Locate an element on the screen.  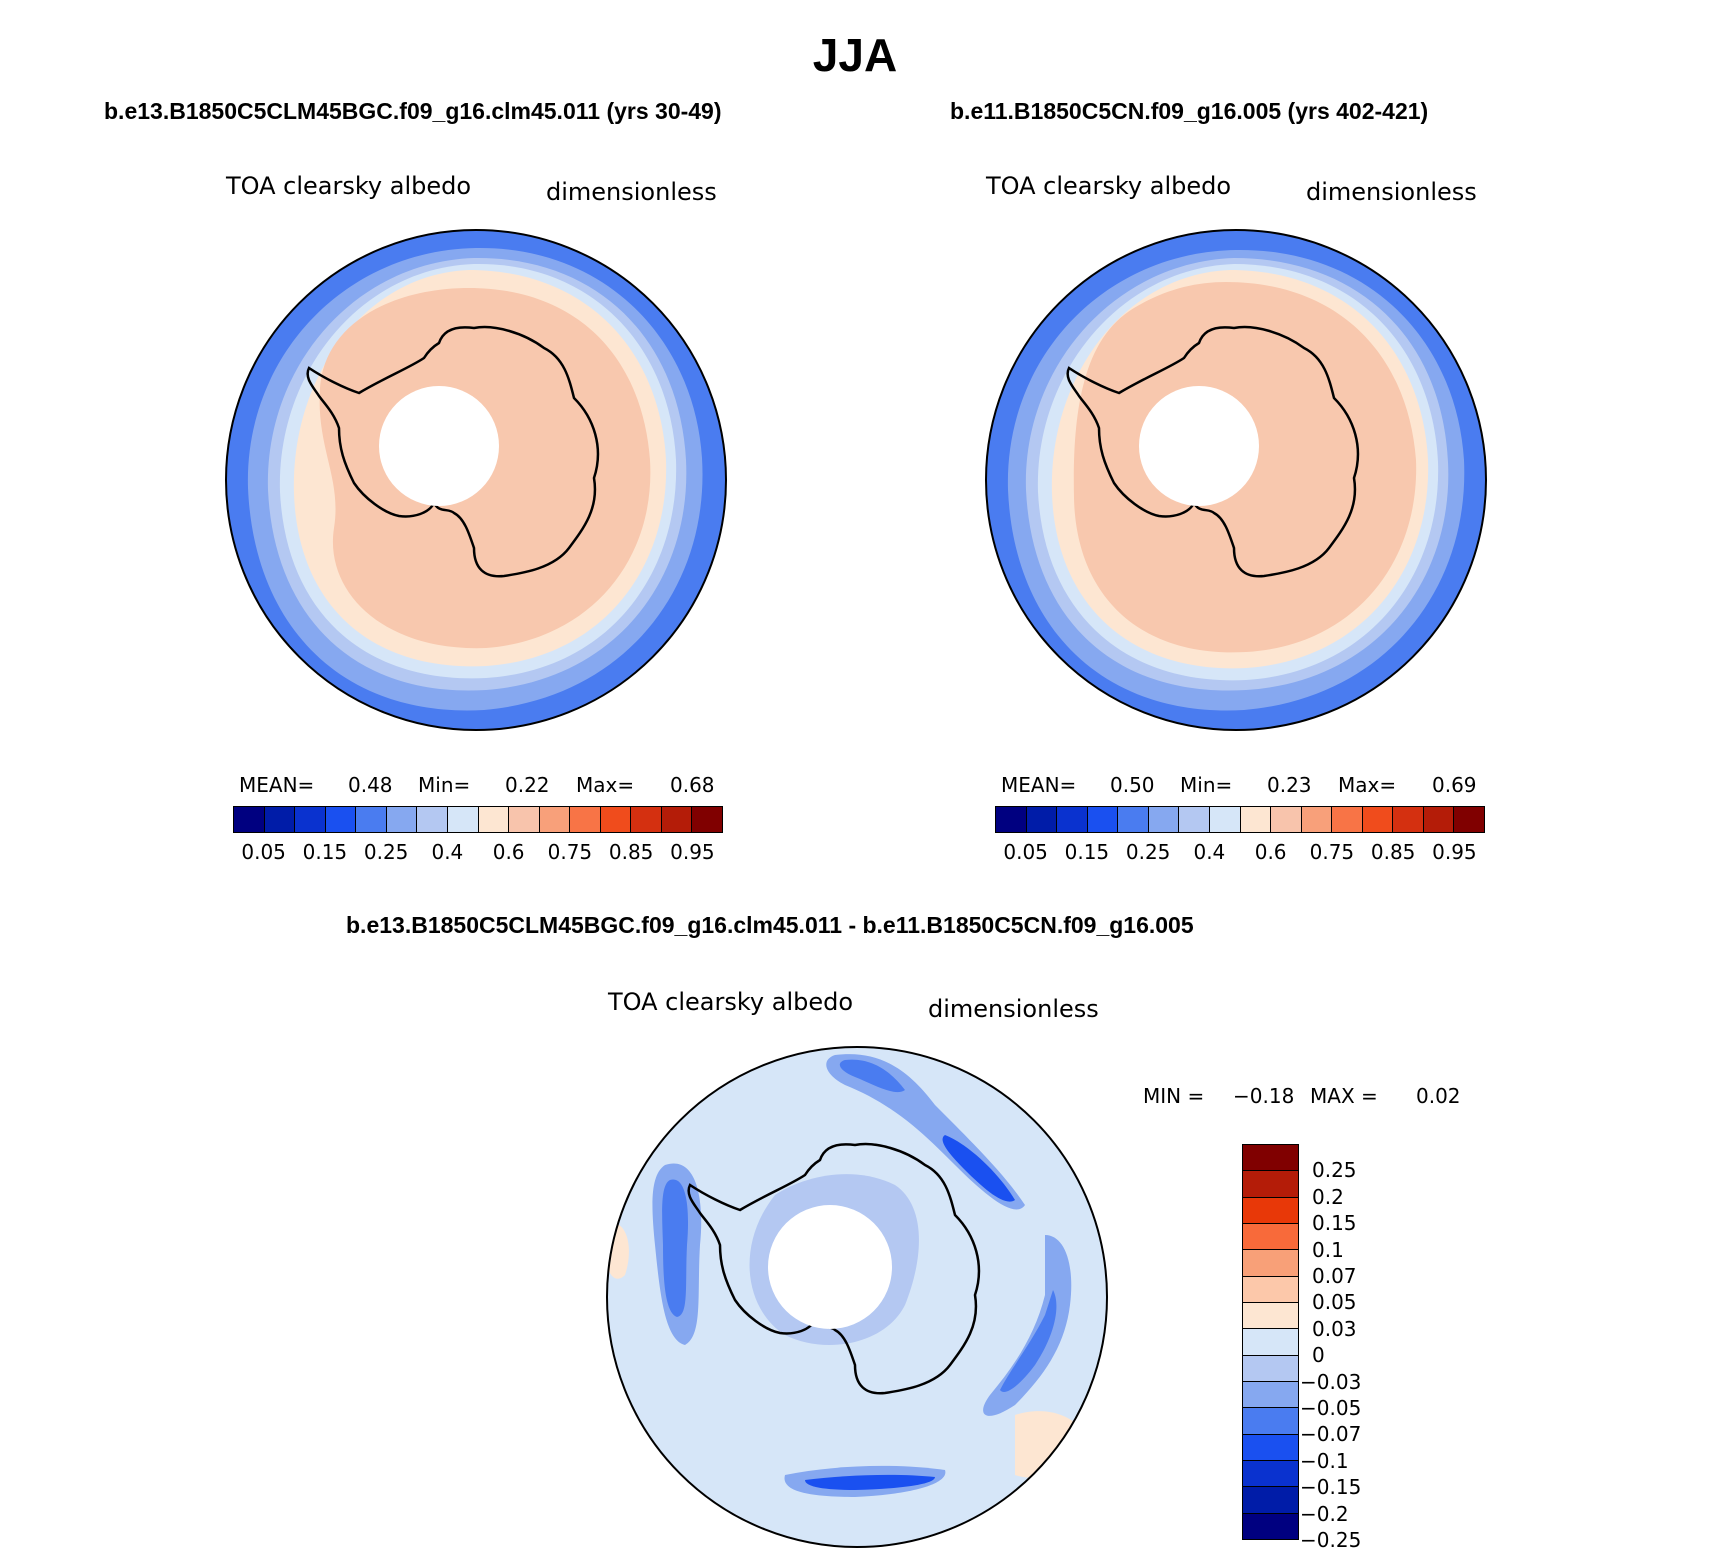
diff-colorbar-tick-label: 0.05 is located at coordinates (1334, 1302).